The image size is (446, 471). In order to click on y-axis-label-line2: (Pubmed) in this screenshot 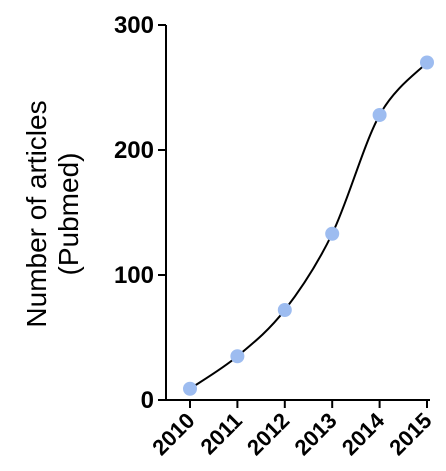, I will do `click(68, 214)`.